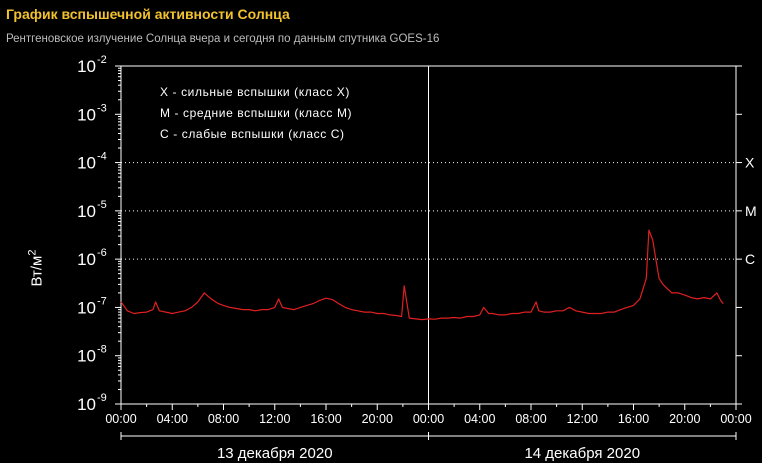 The image size is (762, 463). Describe the element at coordinates (102, 398) in the screenshot. I see `y-tick-exponent: -9` at that location.